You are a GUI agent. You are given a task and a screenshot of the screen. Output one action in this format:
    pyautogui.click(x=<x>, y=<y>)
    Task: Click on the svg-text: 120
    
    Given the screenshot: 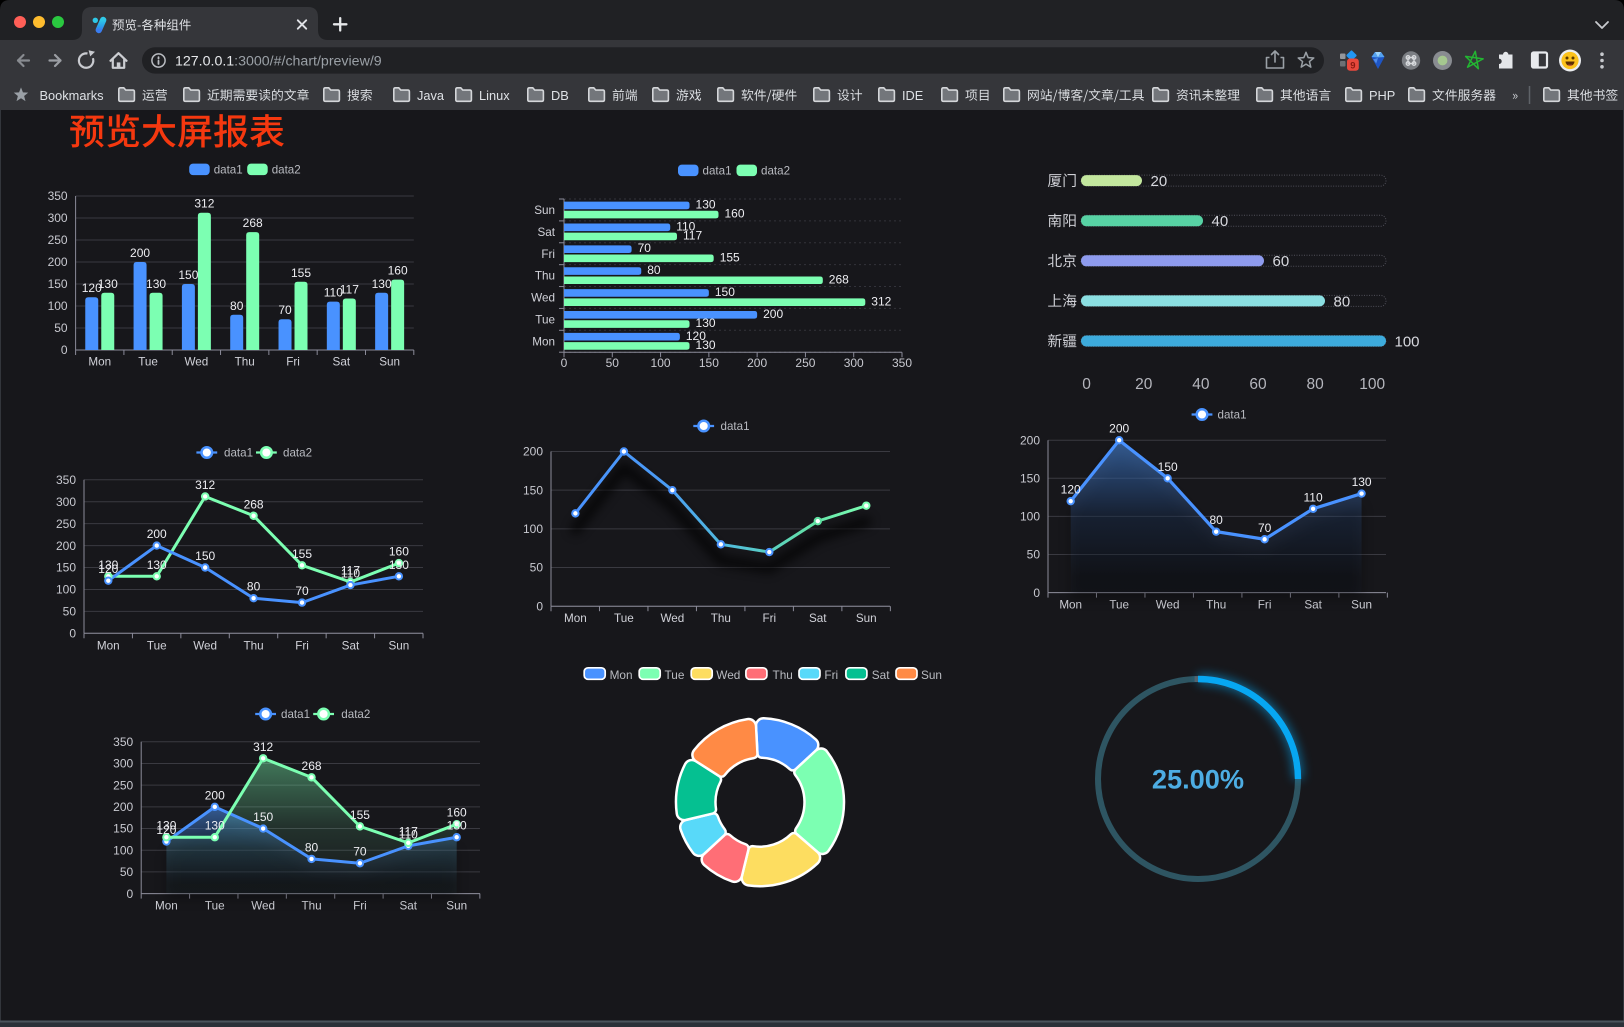 What is the action you would take?
    pyautogui.click(x=108, y=569)
    